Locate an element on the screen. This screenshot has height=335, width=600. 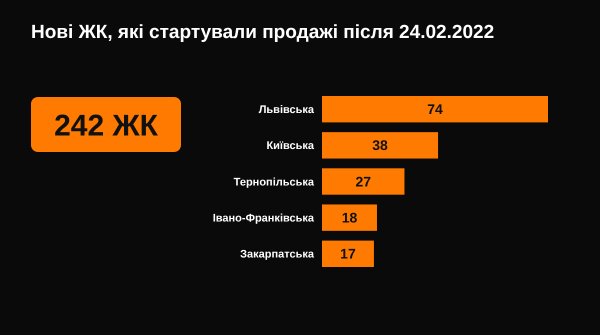
data-label: 18 is located at coordinates (350, 218).